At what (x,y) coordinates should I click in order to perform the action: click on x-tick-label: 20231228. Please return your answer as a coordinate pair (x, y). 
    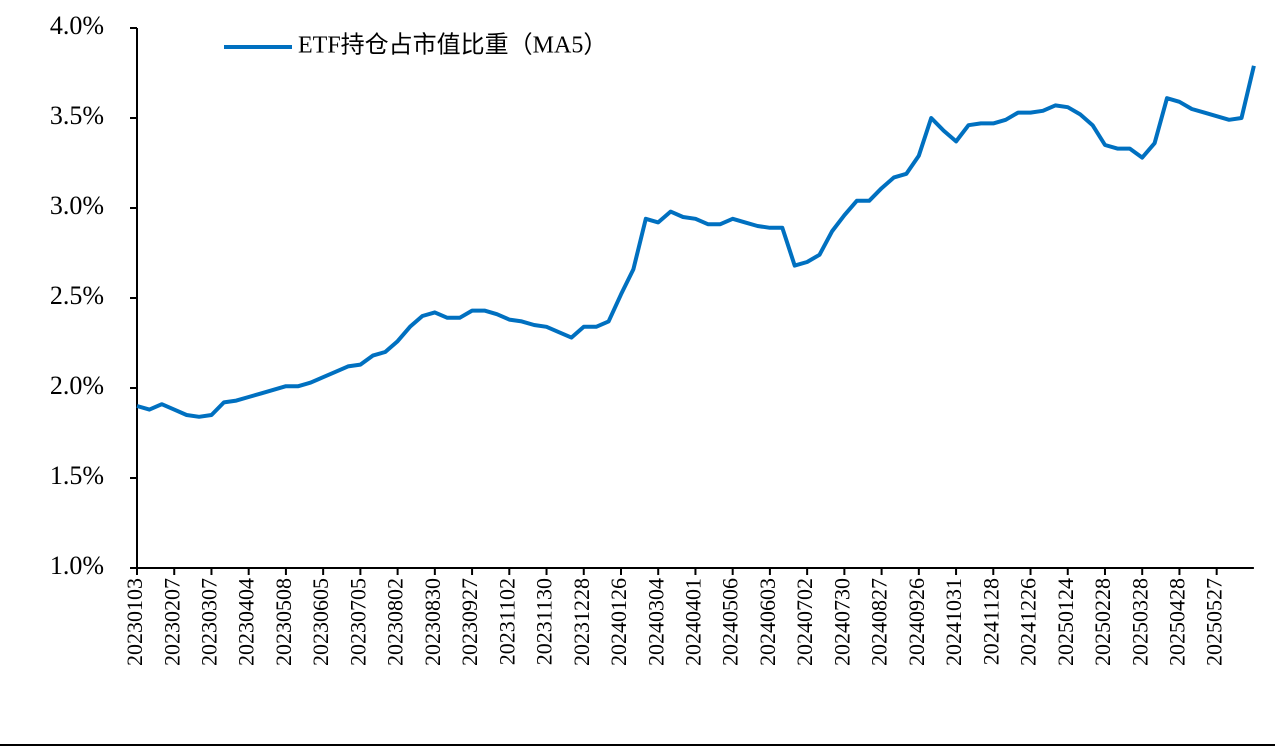
    Looking at the image, I should click on (581, 622).